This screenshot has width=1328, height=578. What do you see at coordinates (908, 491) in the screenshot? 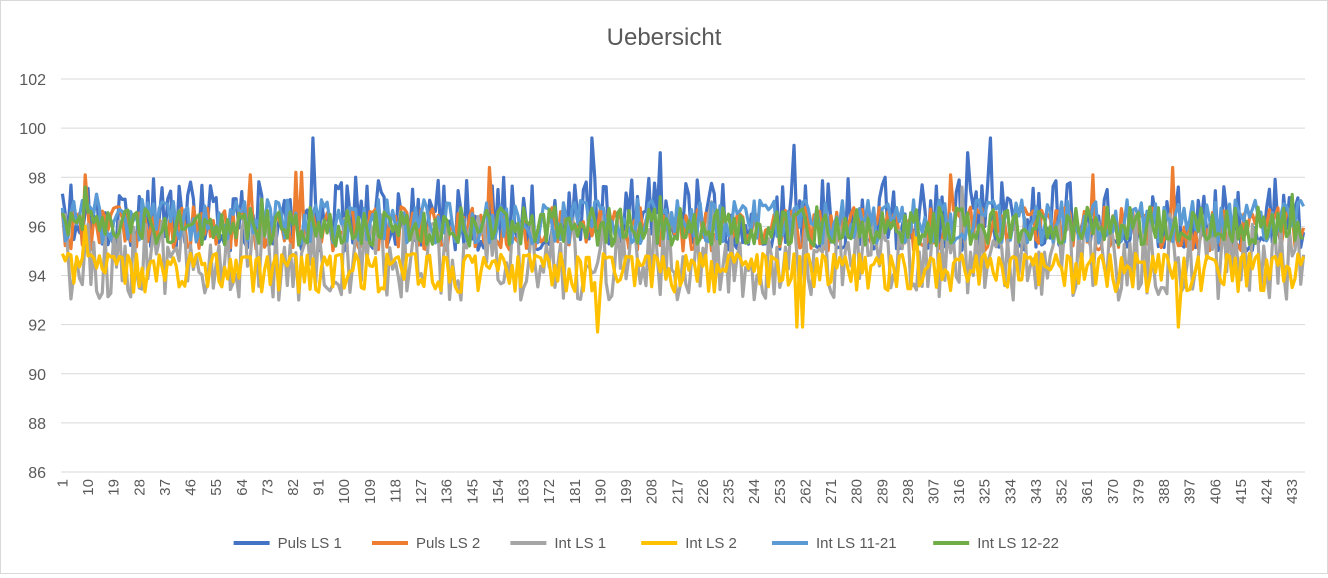
I see `x-tick-label: 298` at bounding box center [908, 491].